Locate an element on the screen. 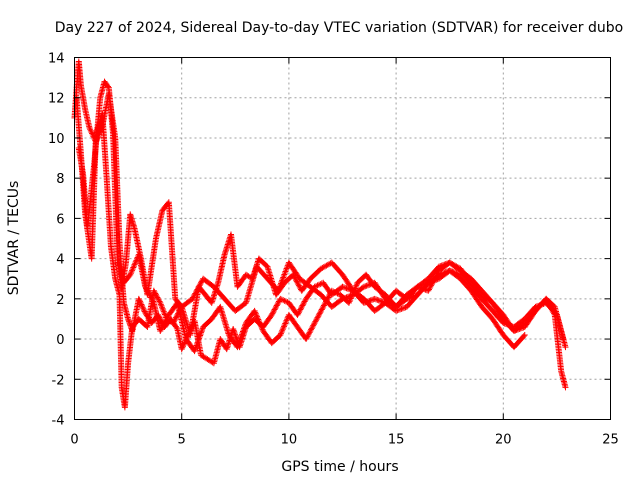 Image resolution: width=640 pixels, height=480 pixels. y-tick-label: 12 is located at coordinates (56, 99).